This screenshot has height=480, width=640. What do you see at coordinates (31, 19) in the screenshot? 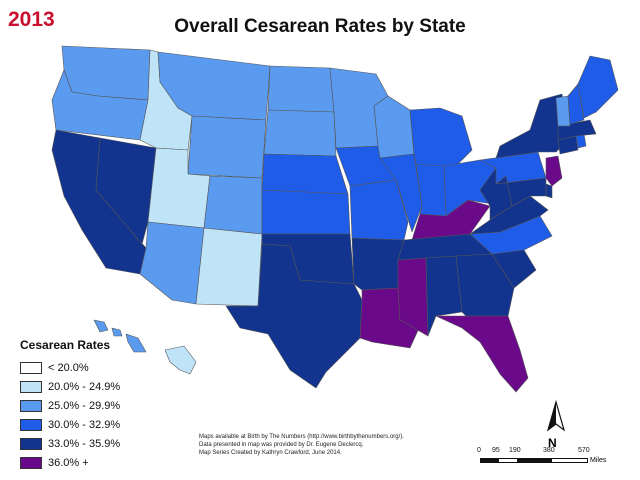
I see `year-label: 2013` at bounding box center [31, 19].